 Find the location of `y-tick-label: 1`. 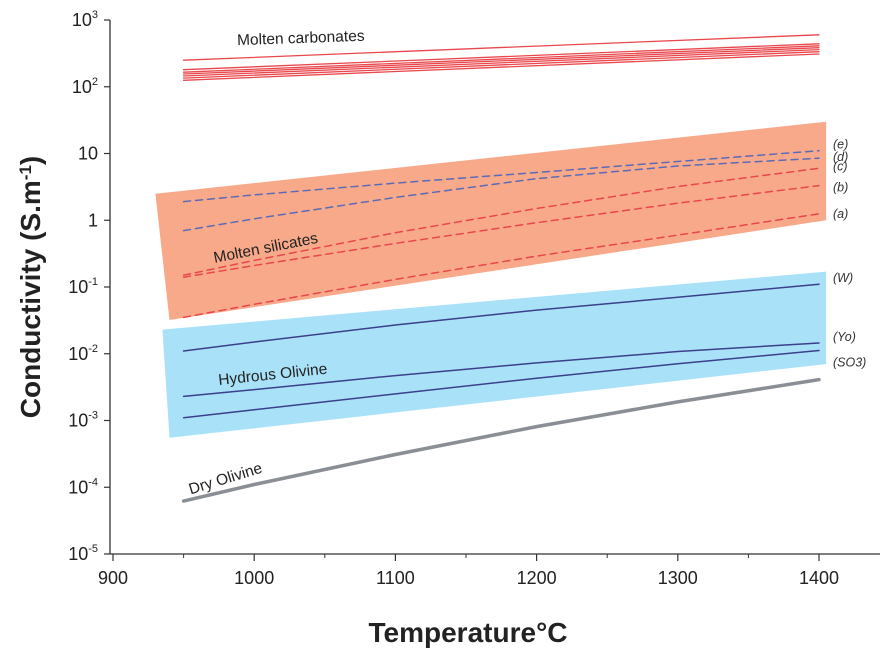

y-tick-label: 1 is located at coordinates (93, 220).